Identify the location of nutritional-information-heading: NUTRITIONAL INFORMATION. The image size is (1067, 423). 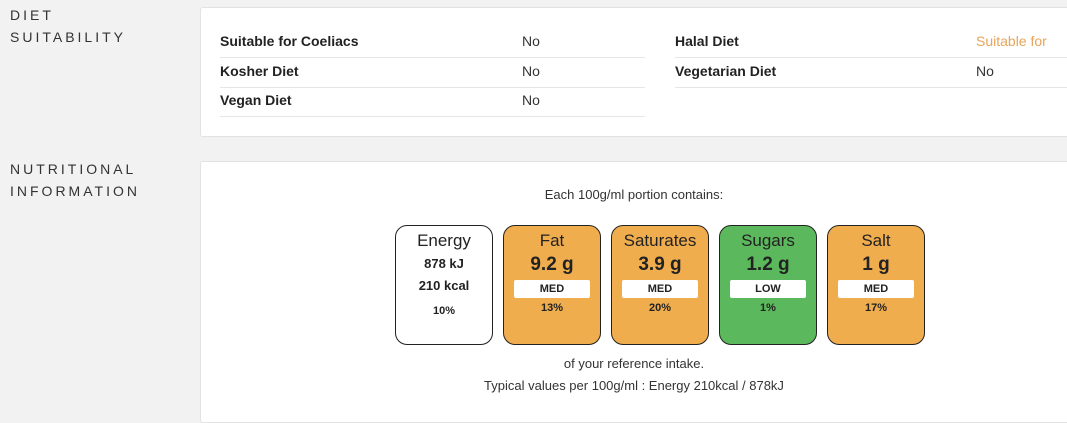
(75, 180).